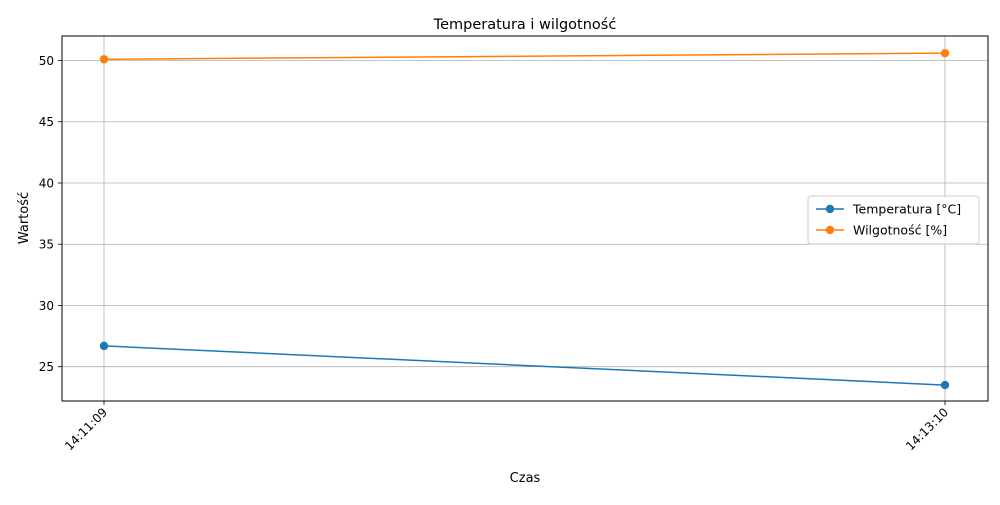 Image resolution: width=1000 pixels, height=505 pixels. What do you see at coordinates (906, 209) in the screenshot?
I see `legend-label: Temperatura [°C]` at bounding box center [906, 209].